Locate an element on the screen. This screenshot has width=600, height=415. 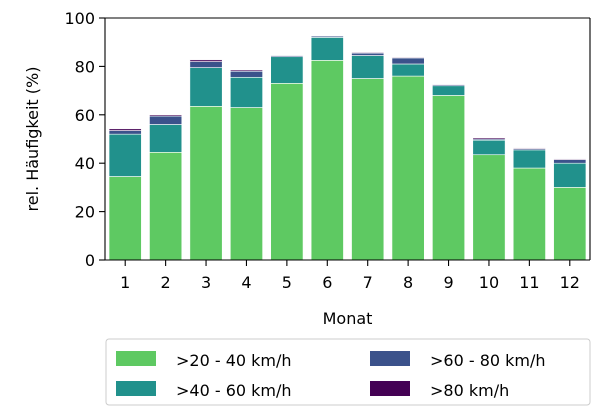
bar-segment-s1-m11 is located at coordinates (529, 159).